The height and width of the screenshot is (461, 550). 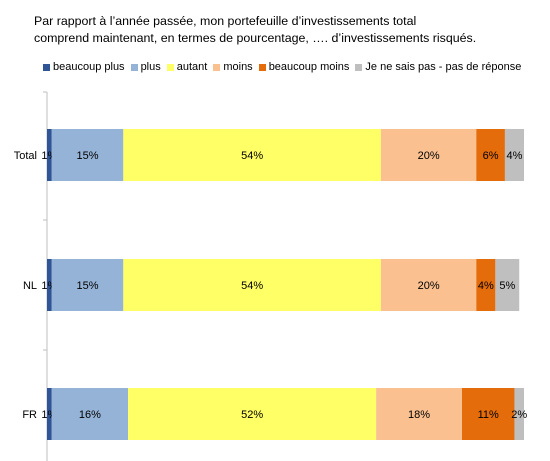 I want to click on data-label: 2%, so click(x=519, y=415).